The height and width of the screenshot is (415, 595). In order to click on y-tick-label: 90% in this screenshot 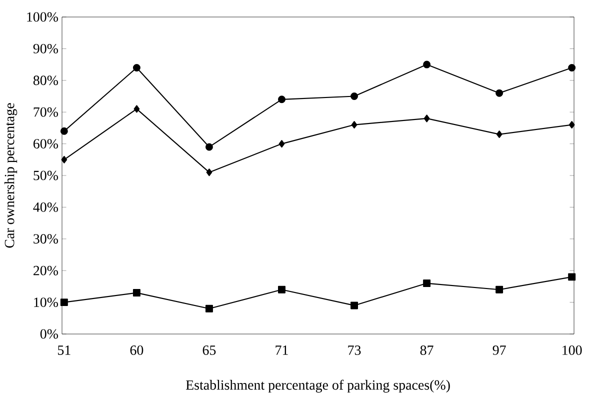, I will do `click(45, 49)`.